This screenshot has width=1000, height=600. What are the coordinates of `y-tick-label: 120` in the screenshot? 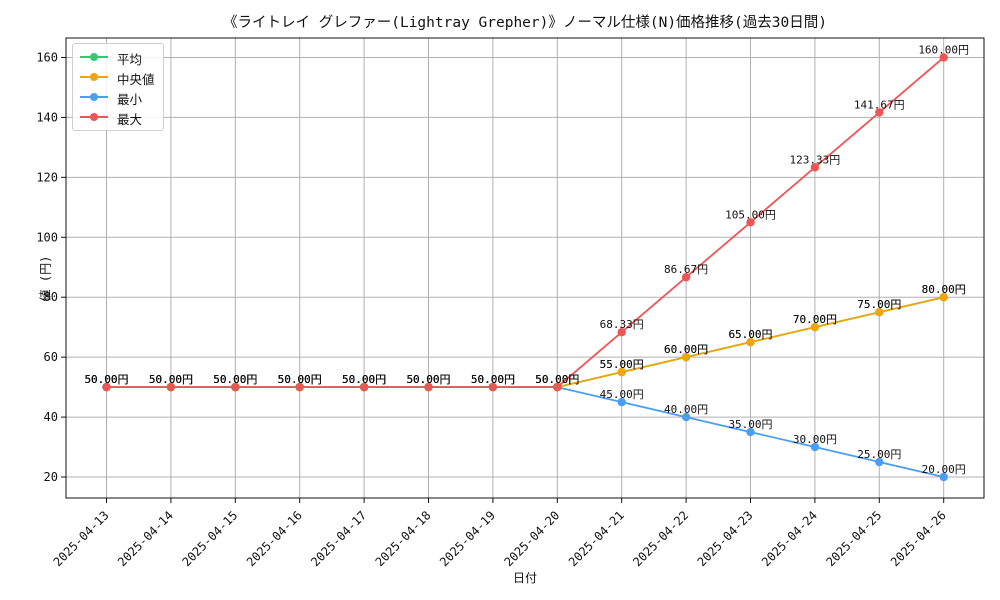 It's located at (47, 177).